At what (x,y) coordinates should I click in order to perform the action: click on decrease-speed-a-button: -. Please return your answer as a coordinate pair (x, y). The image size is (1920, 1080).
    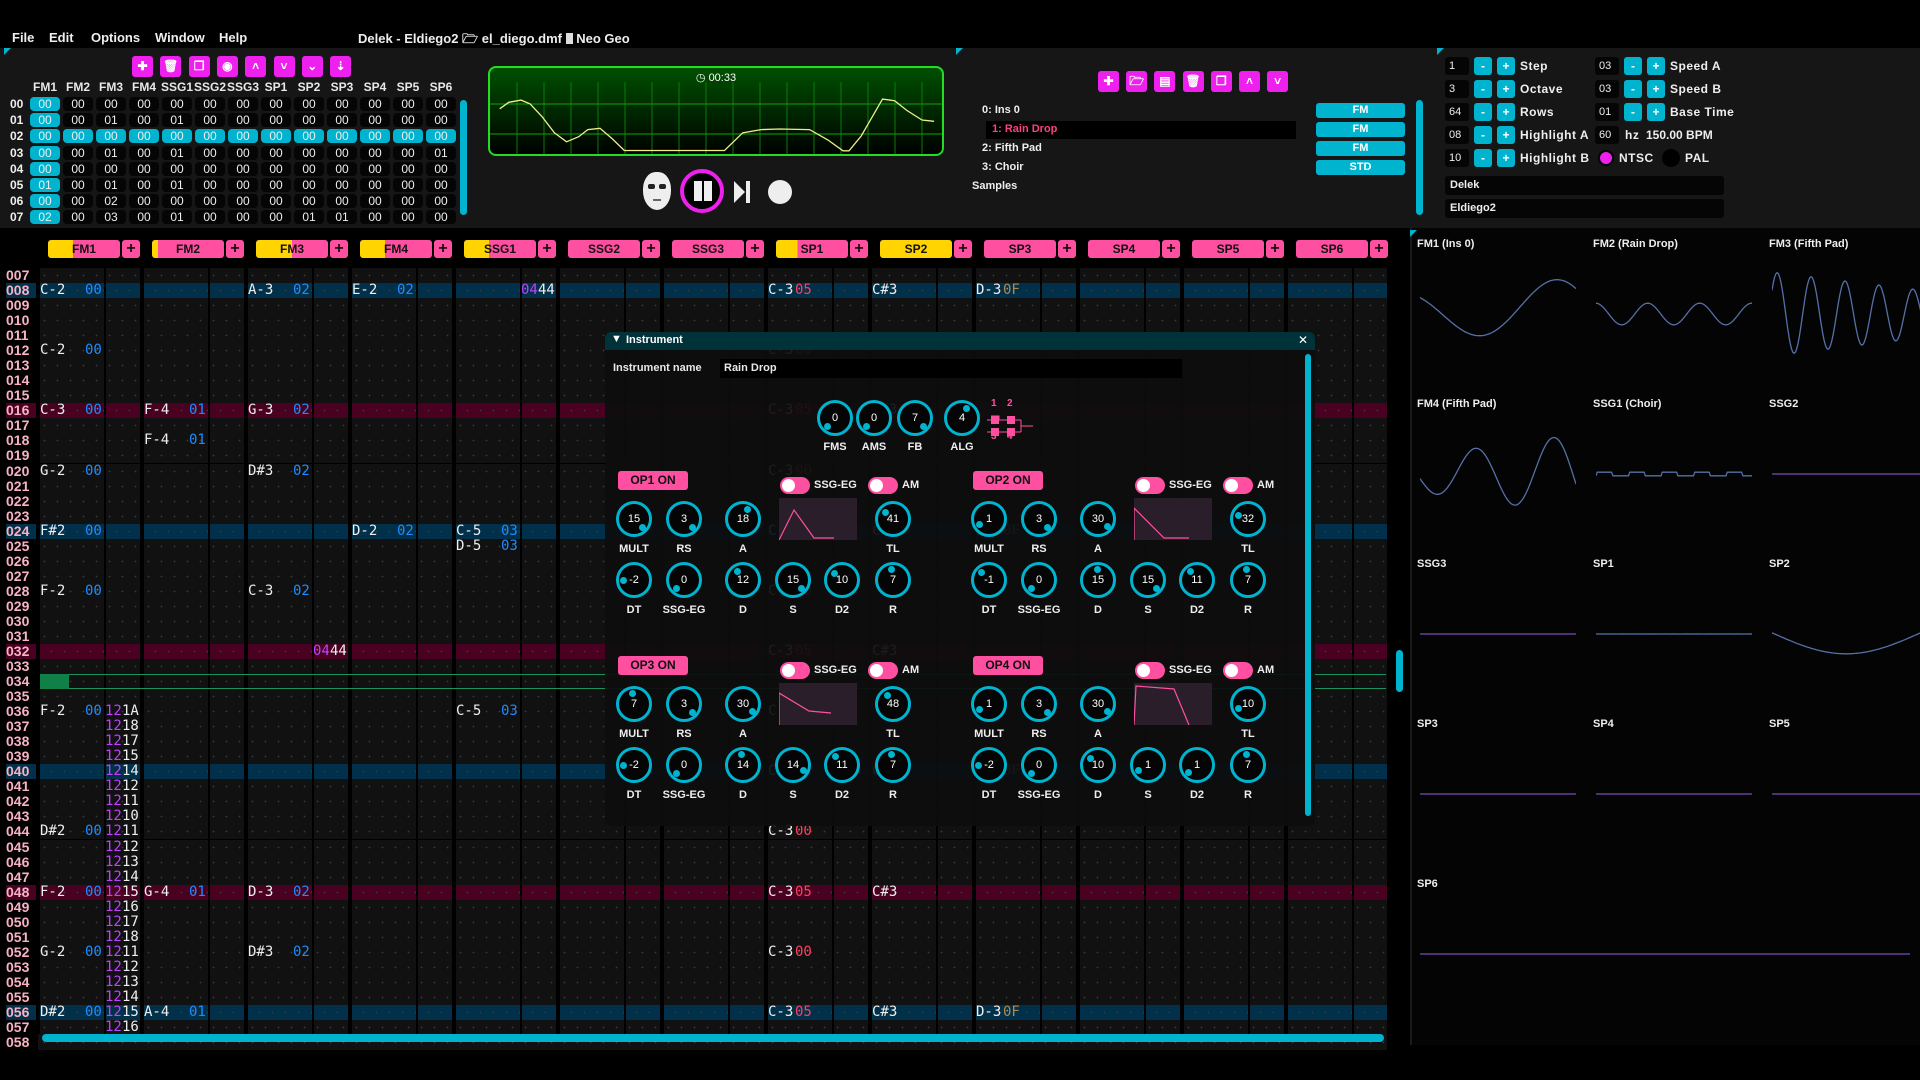
    Looking at the image, I should click on (1633, 66).